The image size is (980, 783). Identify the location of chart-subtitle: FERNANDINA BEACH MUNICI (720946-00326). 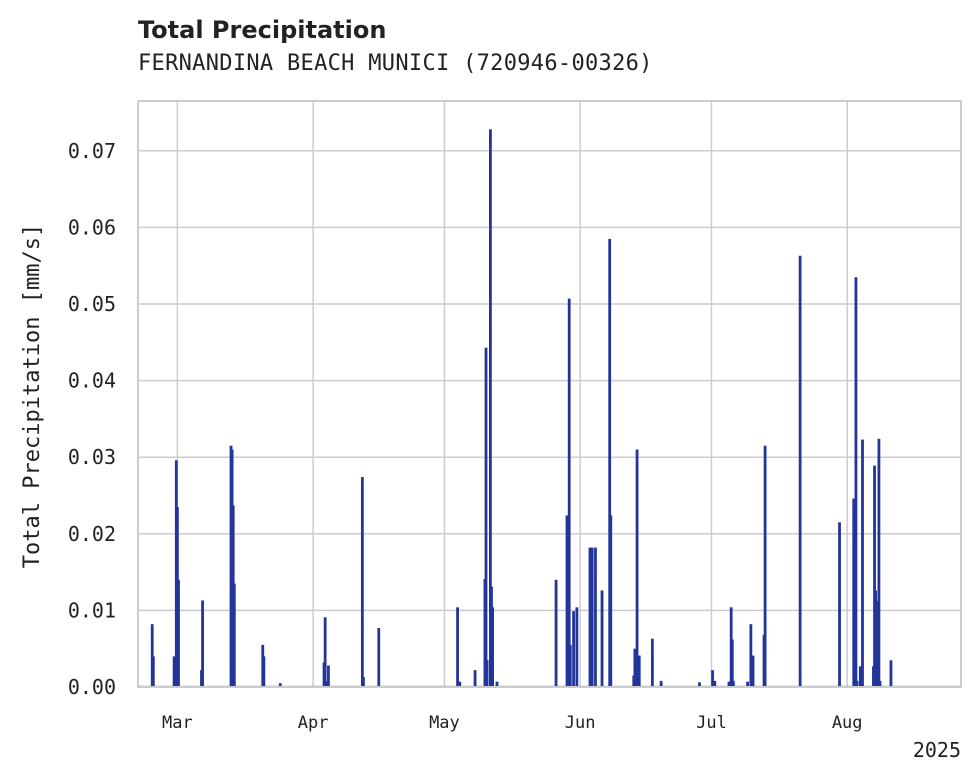
(395, 63).